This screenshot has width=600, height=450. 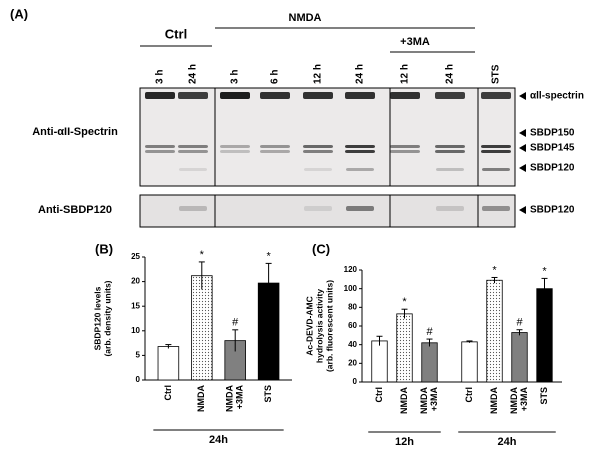 What do you see at coordinates (329, 326) in the screenshot?
I see `y-axis-label: (arb. fluorescent units)` at bounding box center [329, 326].